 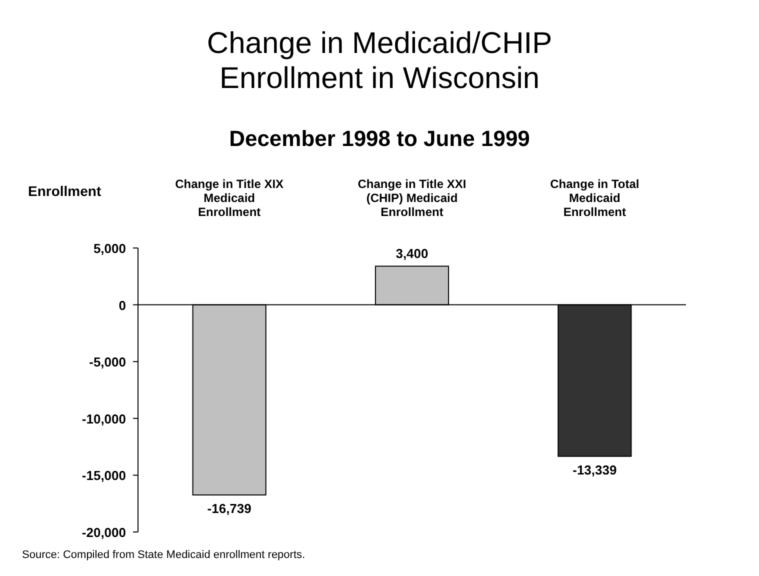 I want to click on x-tick-label: Change in Total Medicaid Enrollment, so click(x=595, y=198).